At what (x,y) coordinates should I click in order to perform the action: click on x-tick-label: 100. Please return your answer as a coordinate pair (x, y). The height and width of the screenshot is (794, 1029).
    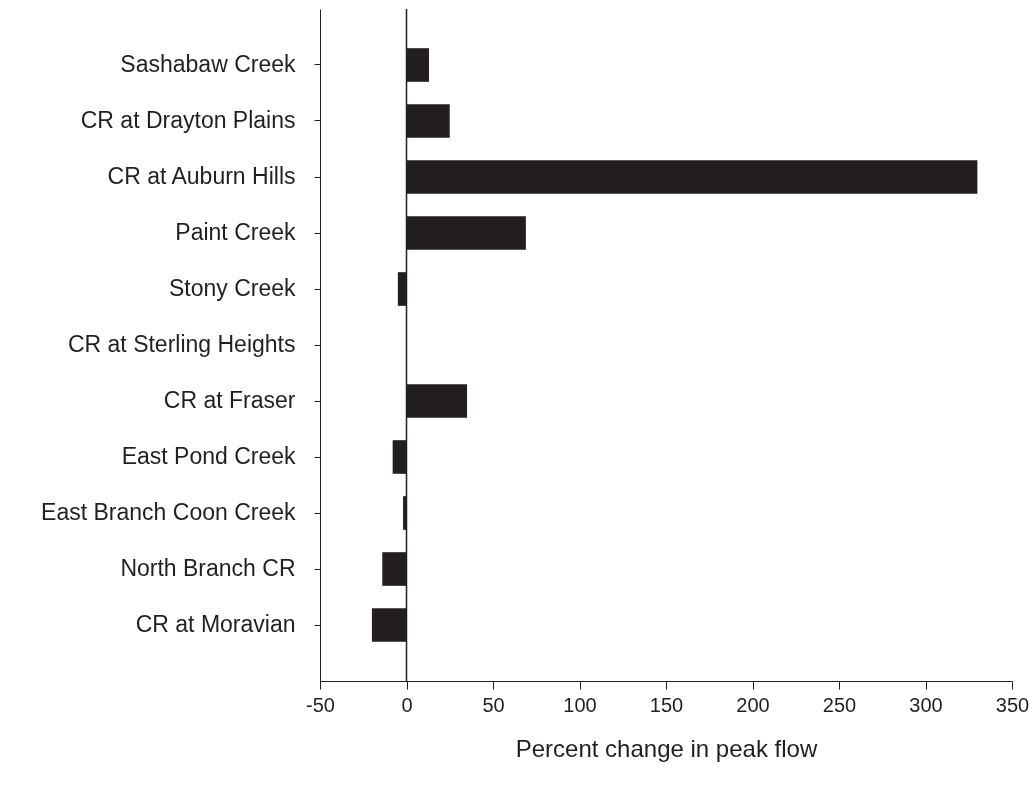
    Looking at the image, I should click on (580, 704).